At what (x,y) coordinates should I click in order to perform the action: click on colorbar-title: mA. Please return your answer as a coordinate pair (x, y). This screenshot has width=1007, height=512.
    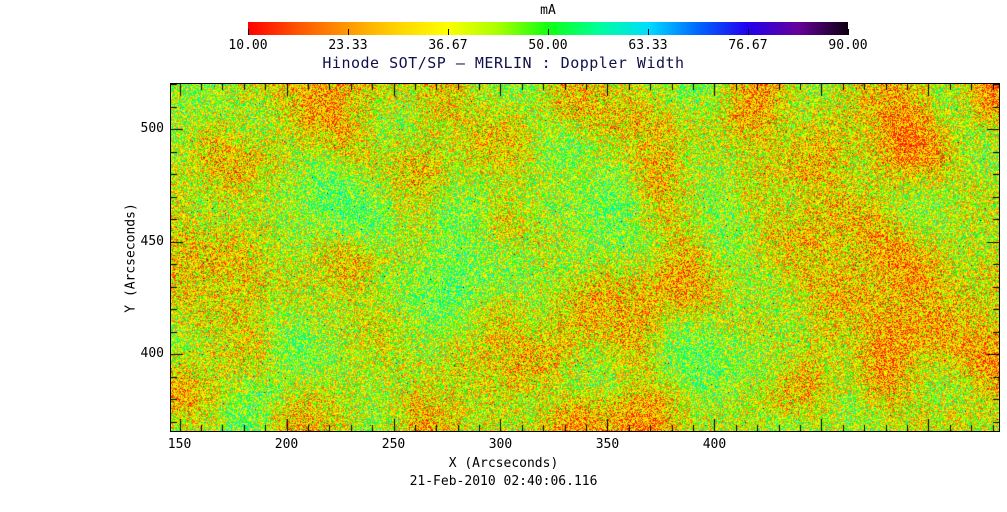
    Looking at the image, I should click on (548, 10).